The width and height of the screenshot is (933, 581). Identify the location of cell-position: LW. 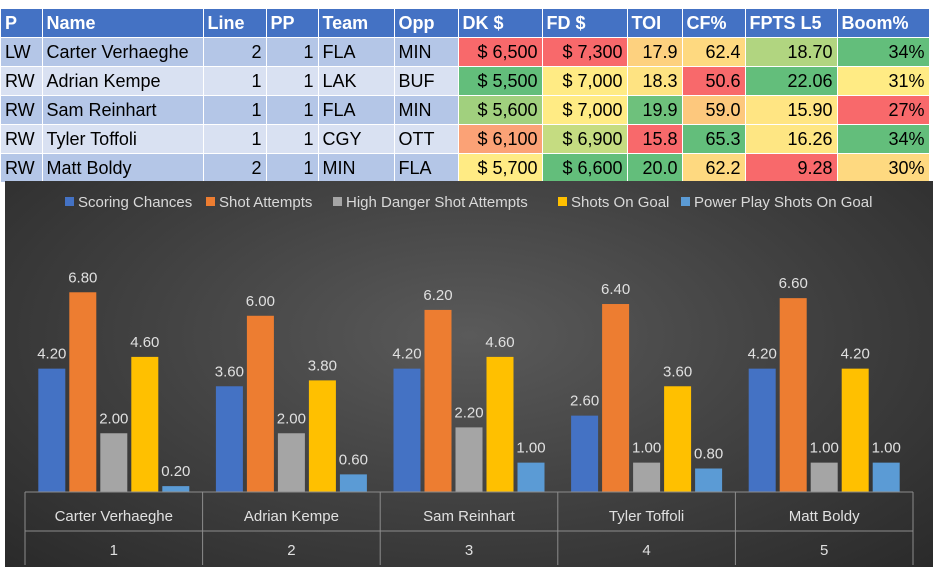
(22, 52).